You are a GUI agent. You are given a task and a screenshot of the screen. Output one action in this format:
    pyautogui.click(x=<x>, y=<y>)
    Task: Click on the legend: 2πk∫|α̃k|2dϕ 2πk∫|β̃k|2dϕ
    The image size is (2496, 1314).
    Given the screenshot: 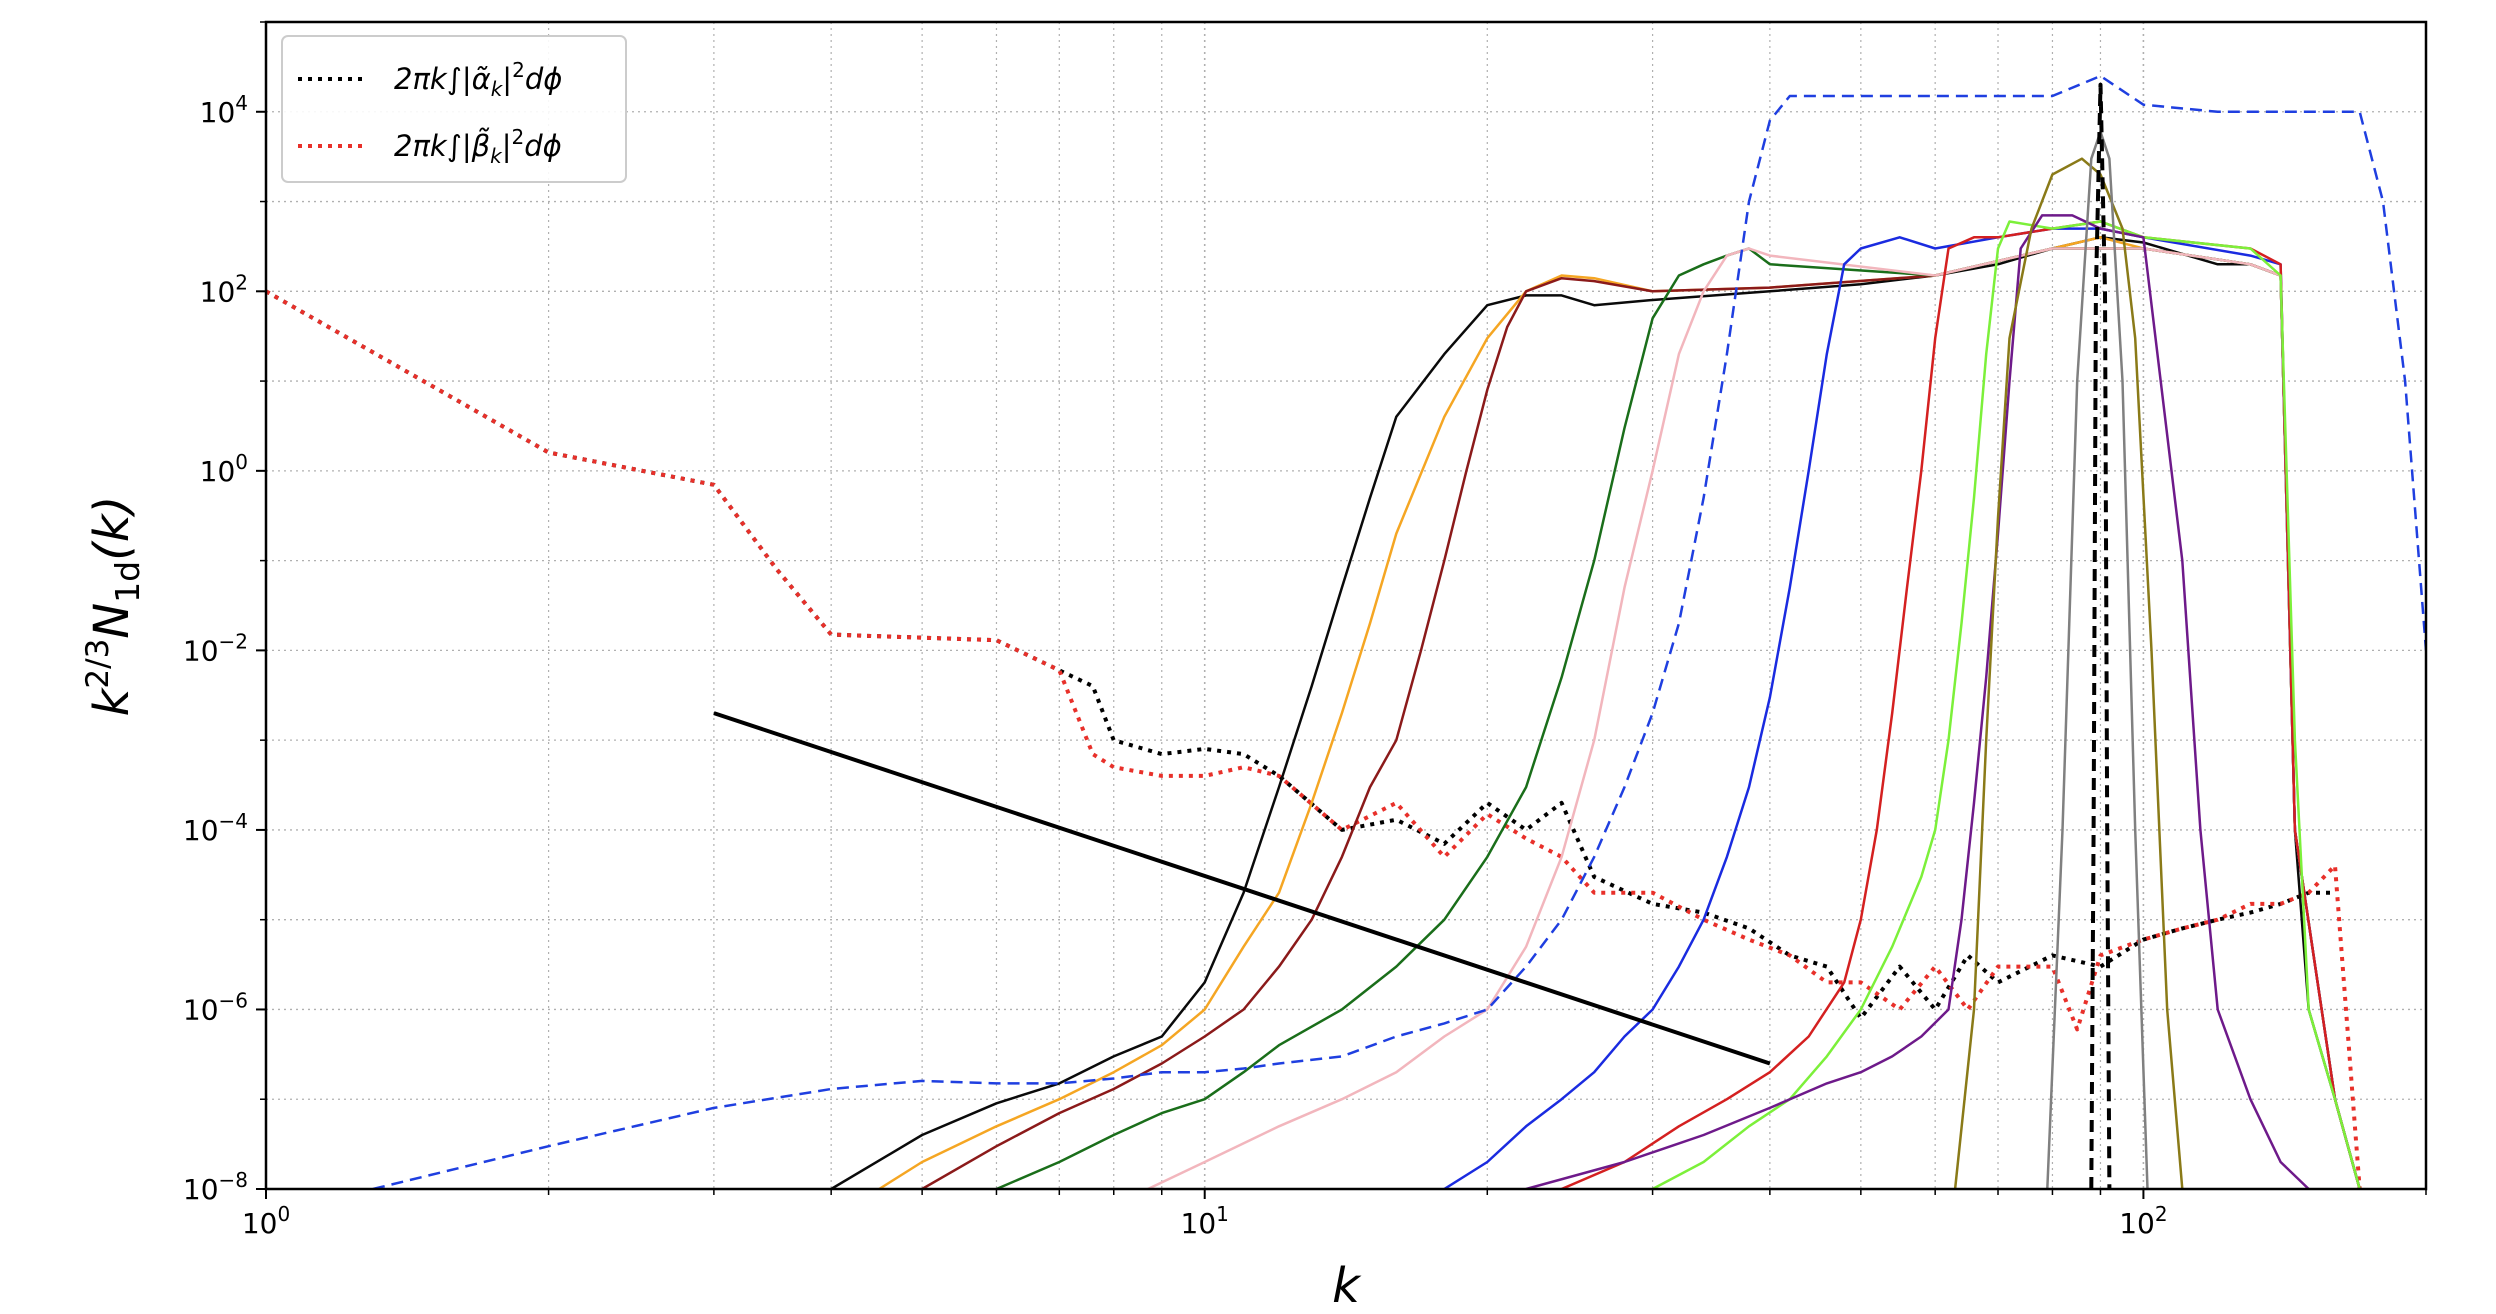 What is the action you would take?
    pyautogui.click(x=454, y=109)
    